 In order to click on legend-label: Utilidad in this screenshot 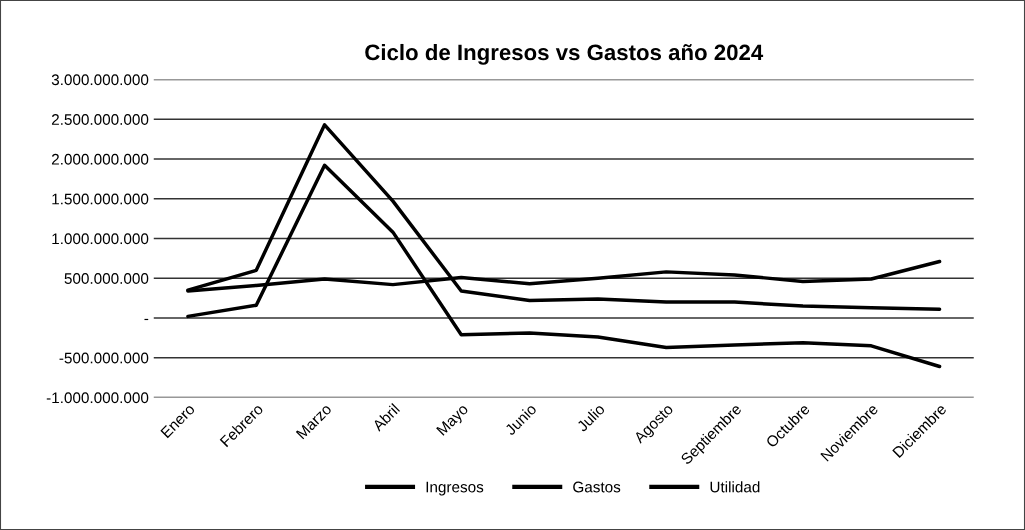, I will do `click(735, 487)`.